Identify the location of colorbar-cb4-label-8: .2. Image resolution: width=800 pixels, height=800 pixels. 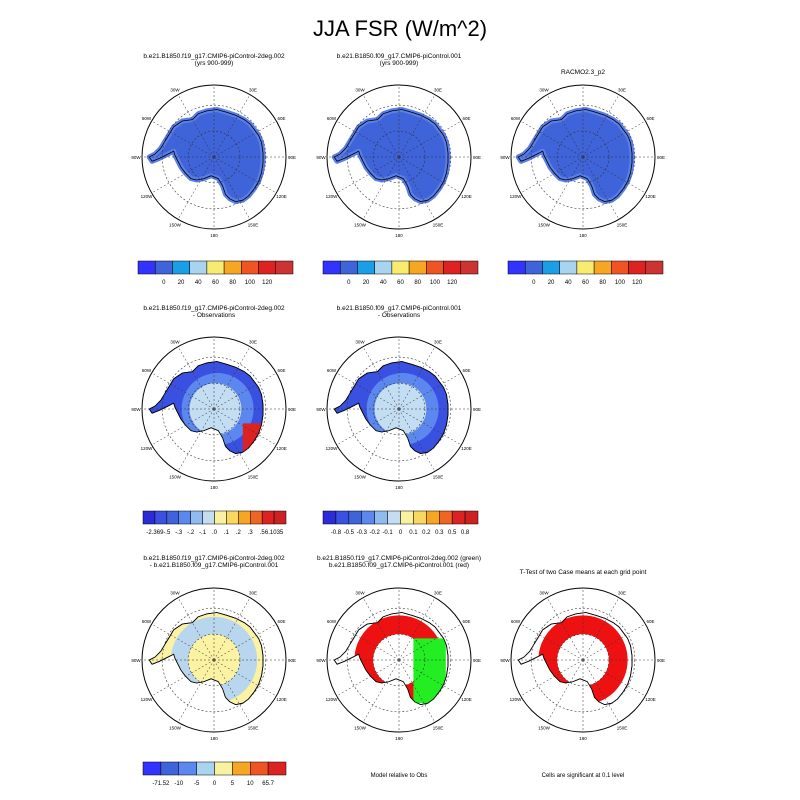
(239, 533).